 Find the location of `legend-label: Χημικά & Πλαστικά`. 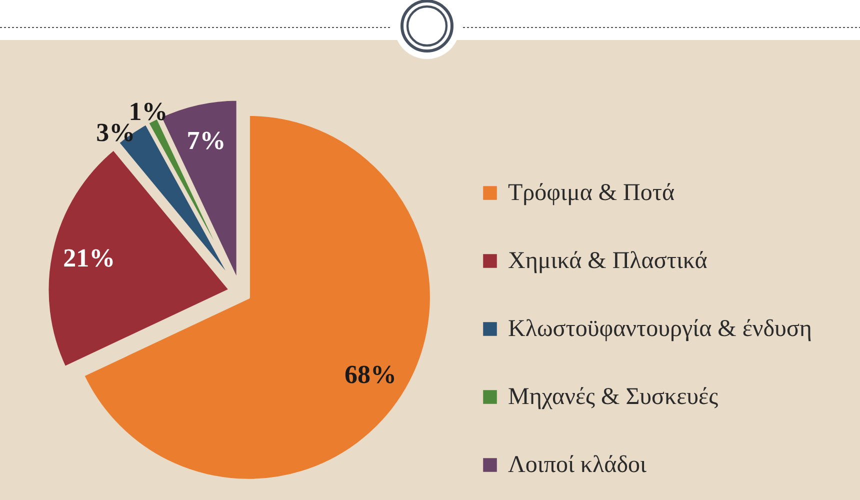

legend-label: Χημικά & Πλαστικά is located at coordinates (608, 261).